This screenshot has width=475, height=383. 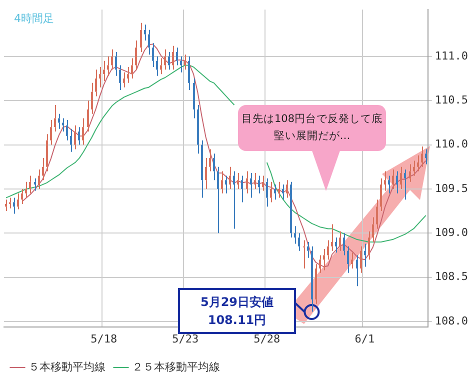 What do you see at coordinates (67, 367) in the screenshot?
I see `legend-label: ５本移動平均線` at bounding box center [67, 367].